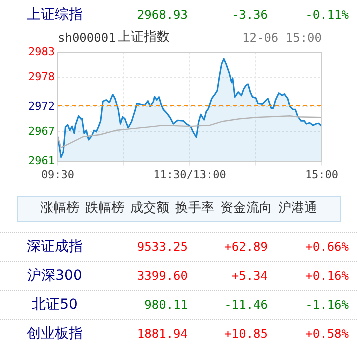 The width and height of the screenshot is (357, 359). What do you see at coordinates (298, 208) in the screenshot?
I see `text: 沪港通` at bounding box center [298, 208].